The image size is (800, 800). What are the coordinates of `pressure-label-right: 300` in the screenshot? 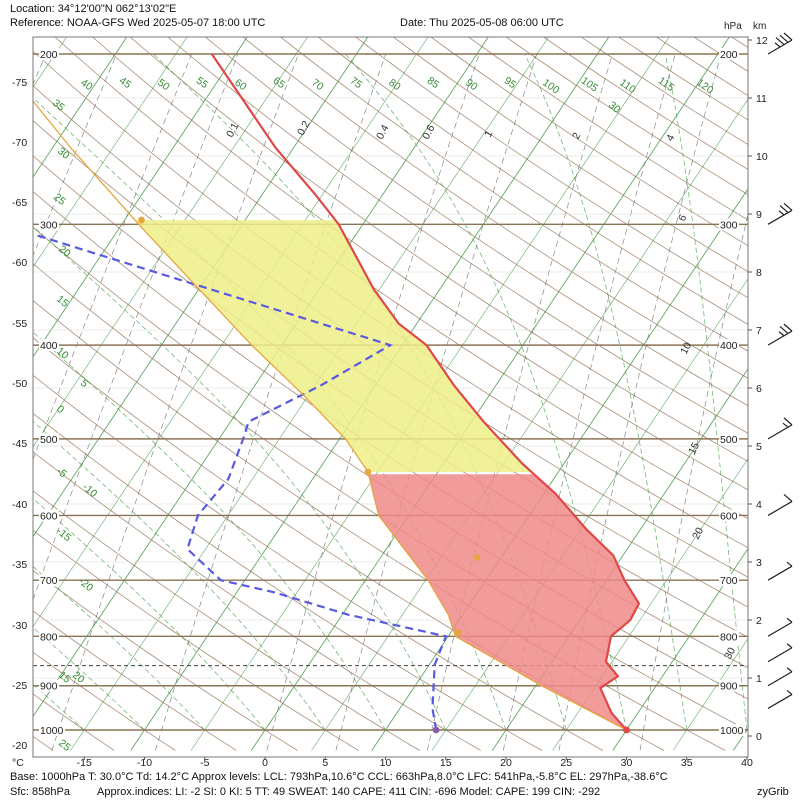 It's located at (729, 225).